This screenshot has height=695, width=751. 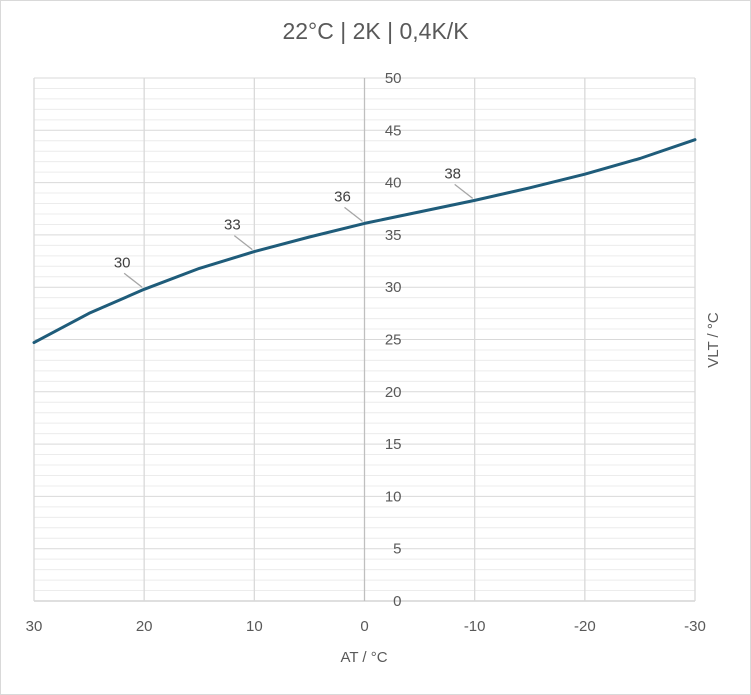 I want to click on x-tick-label: 0, so click(x=364, y=626).